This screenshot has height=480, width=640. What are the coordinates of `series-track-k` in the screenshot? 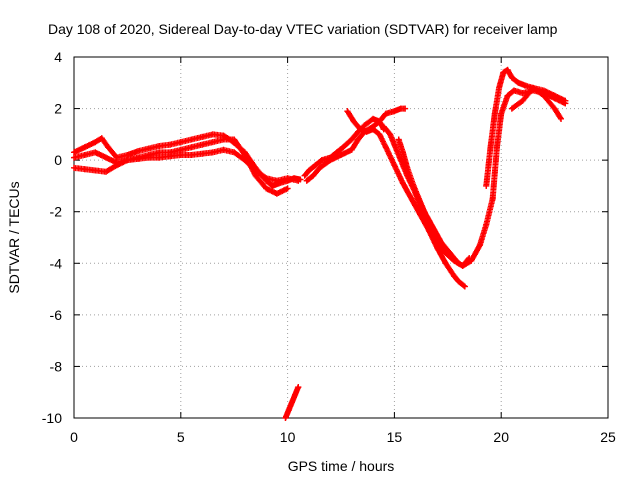 It's located at (536, 103).